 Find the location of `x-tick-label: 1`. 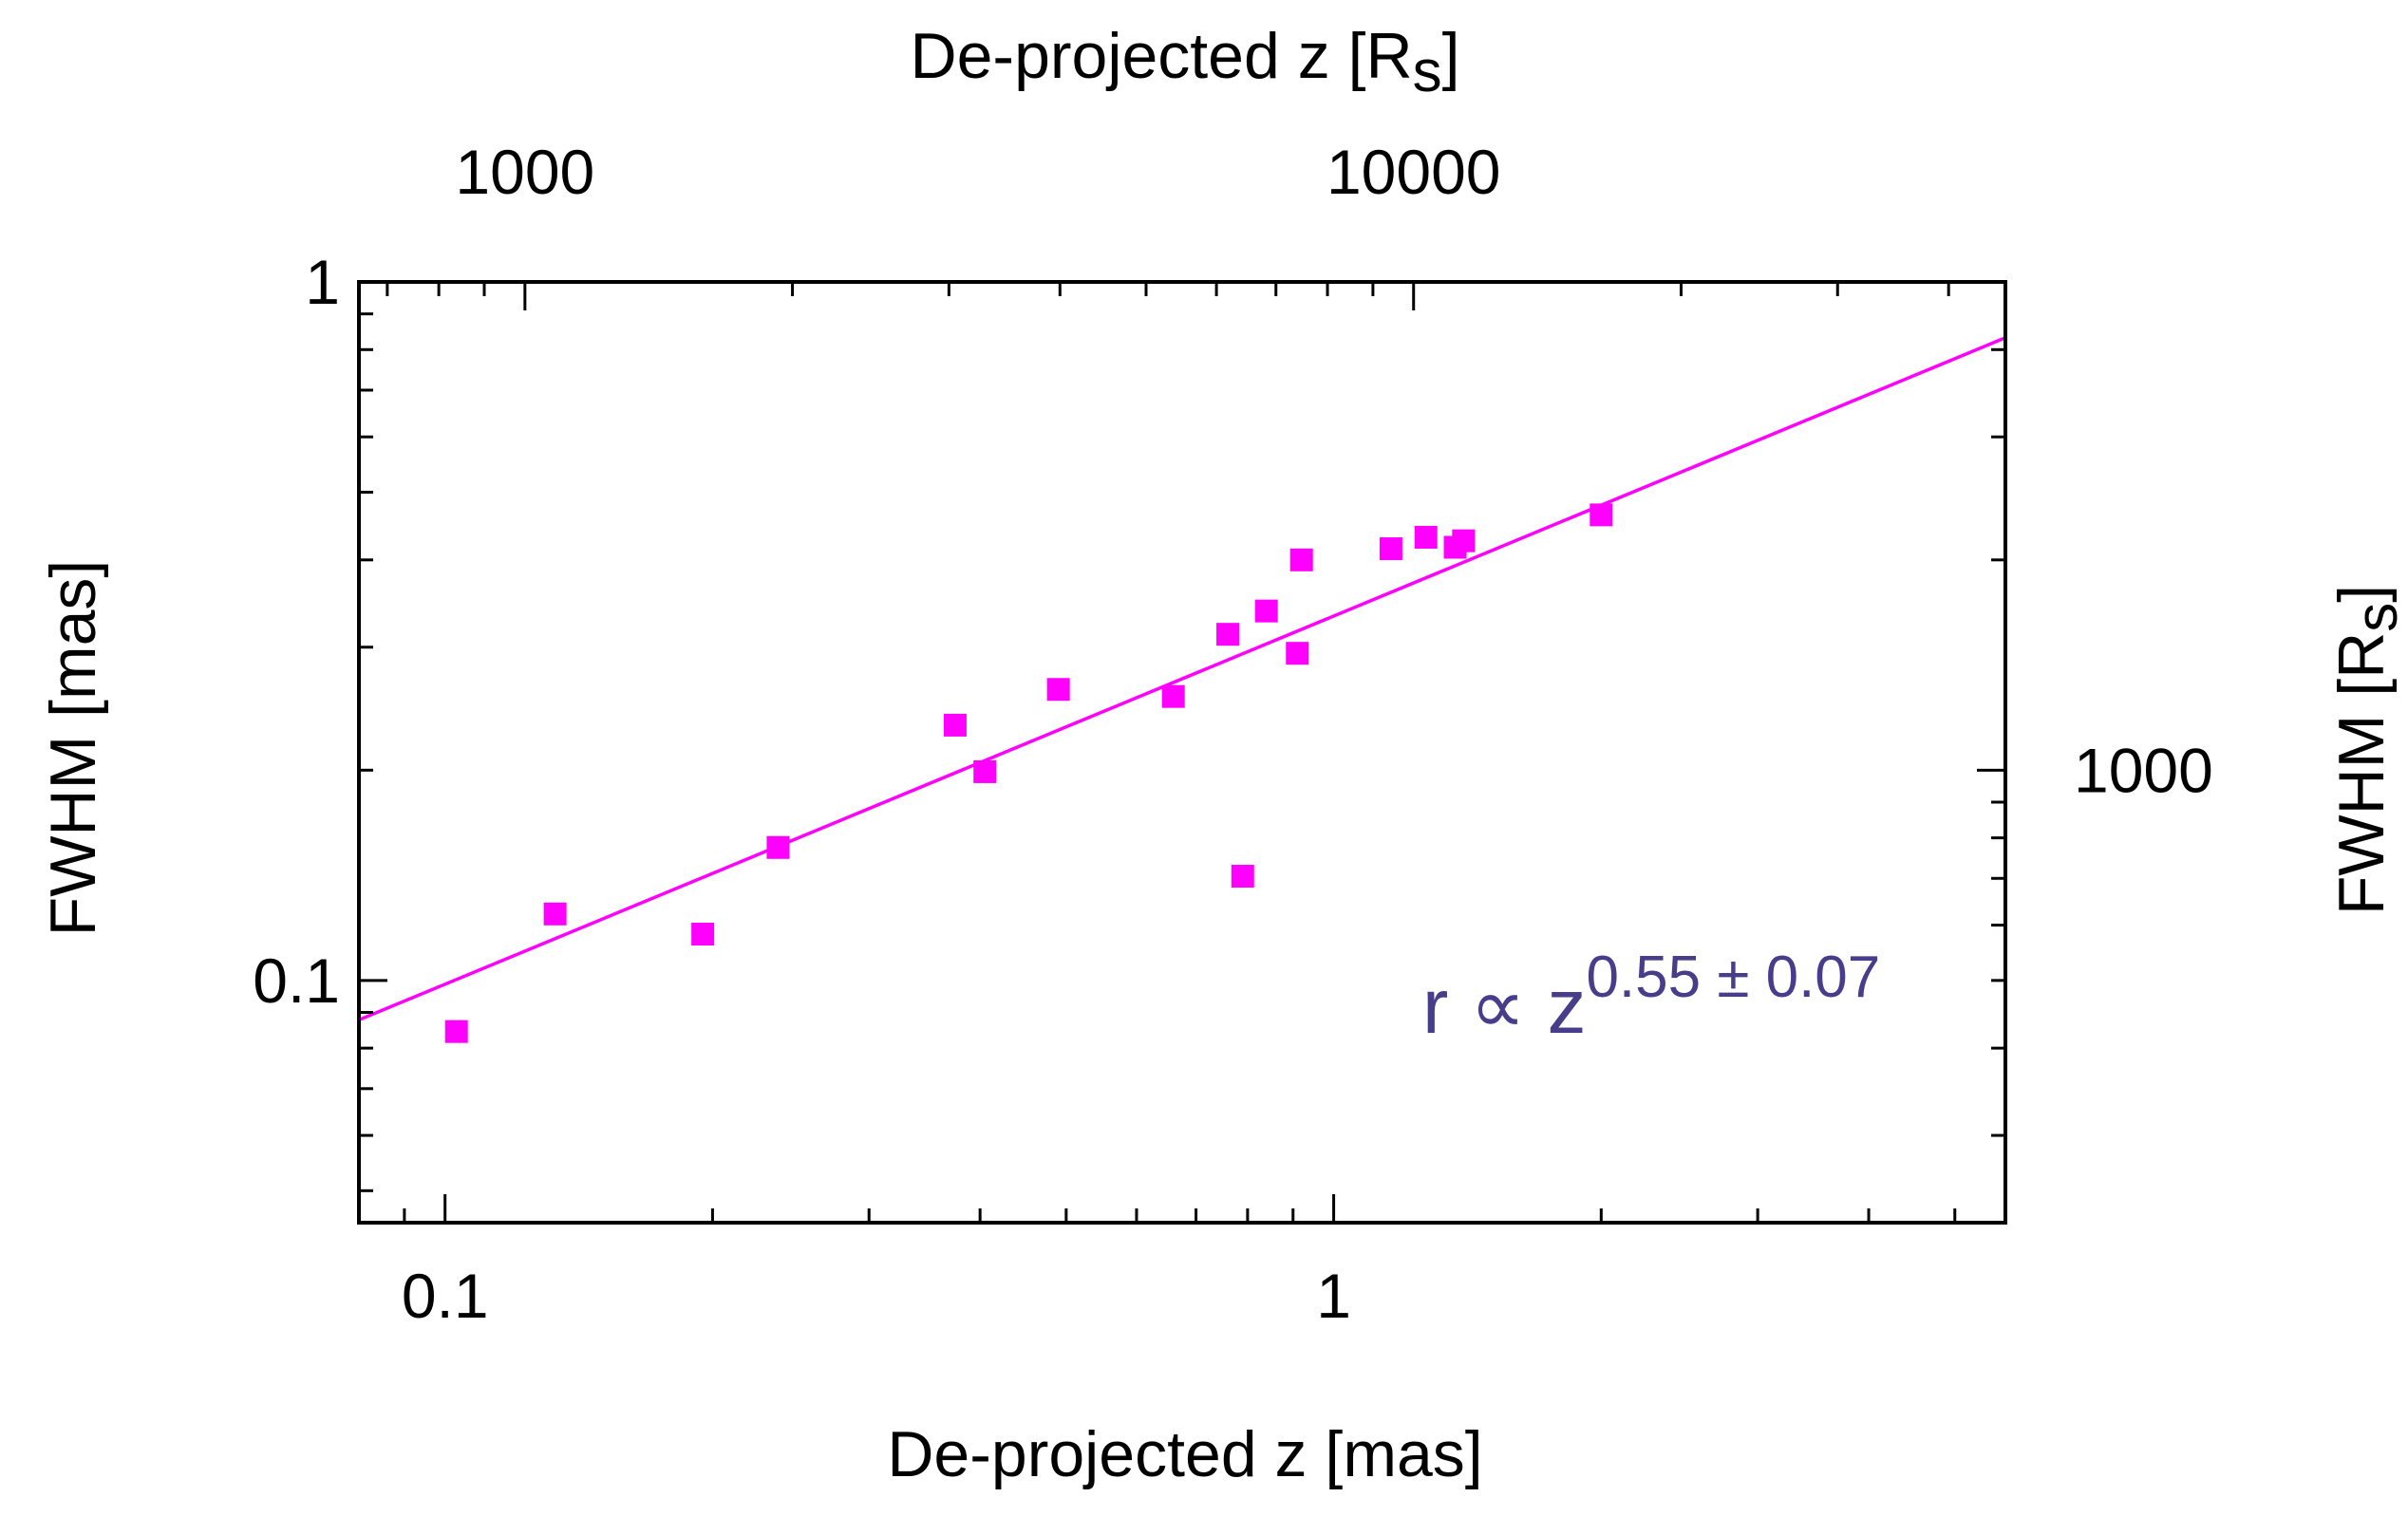

x-tick-label: 1 is located at coordinates (1333, 1296).